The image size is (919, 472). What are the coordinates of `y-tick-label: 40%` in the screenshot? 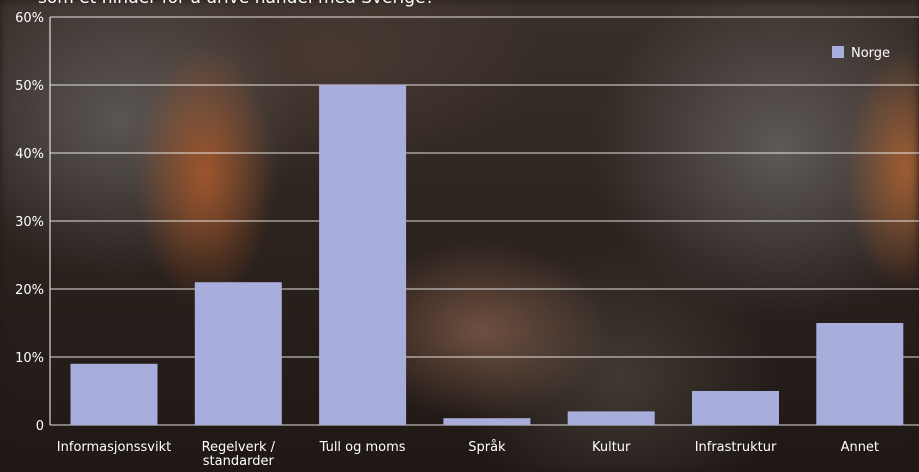 It's located at (29, 154).